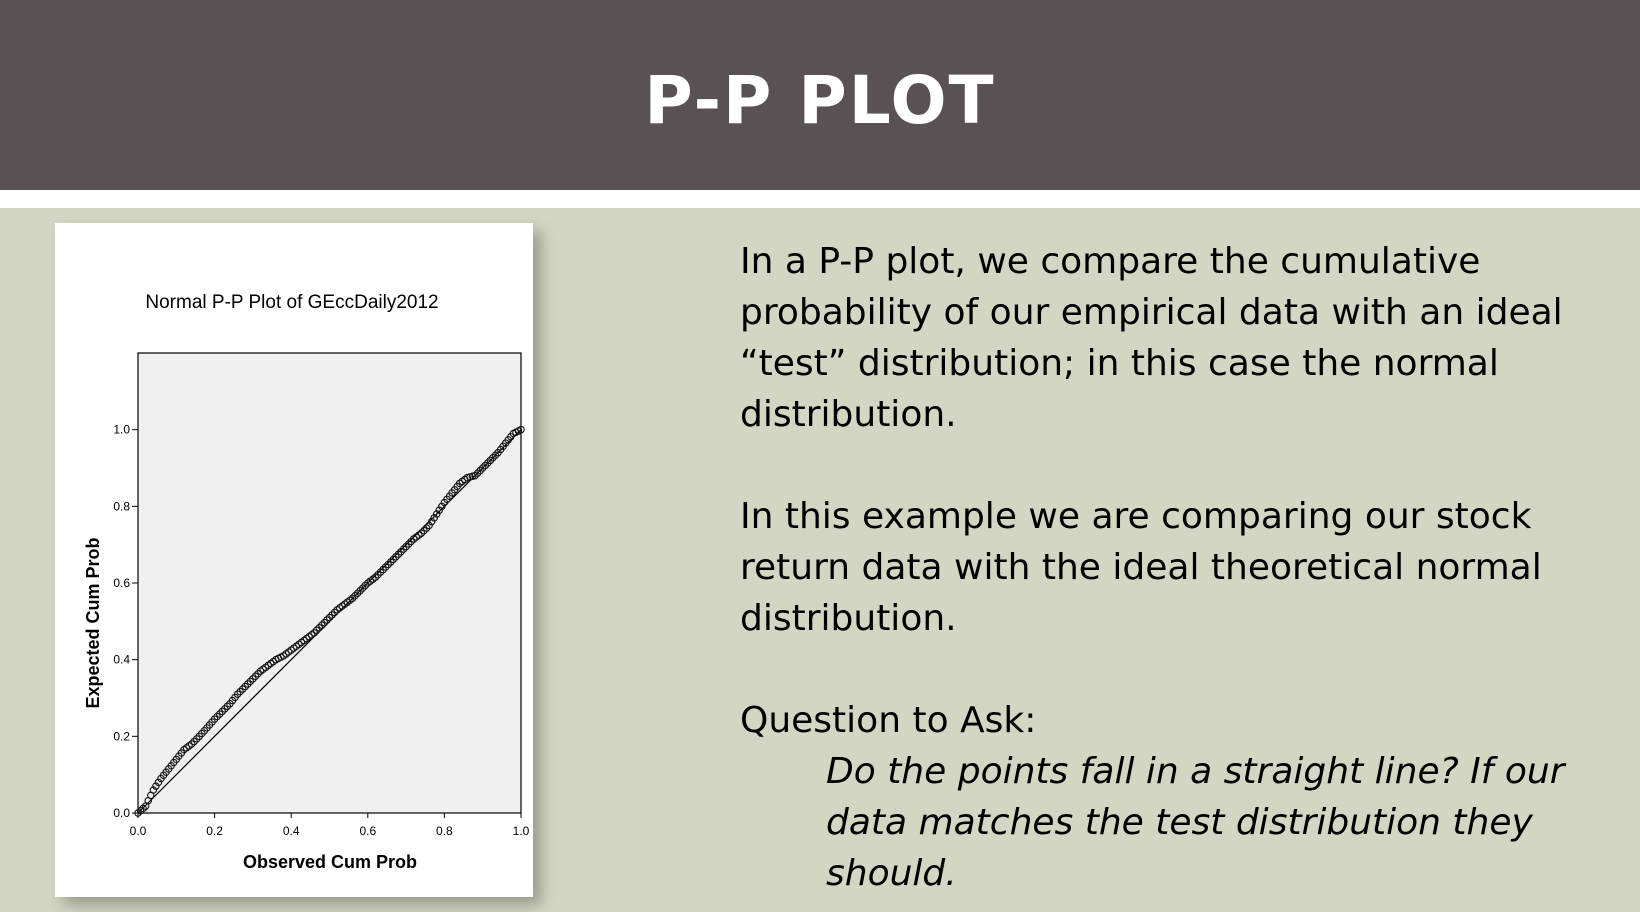 The height and width of the screenshot is (912, 1640). Describe the element at coordinates (121, 583) in the screenshot. I see `y-tick-label: 0.6` at that location.